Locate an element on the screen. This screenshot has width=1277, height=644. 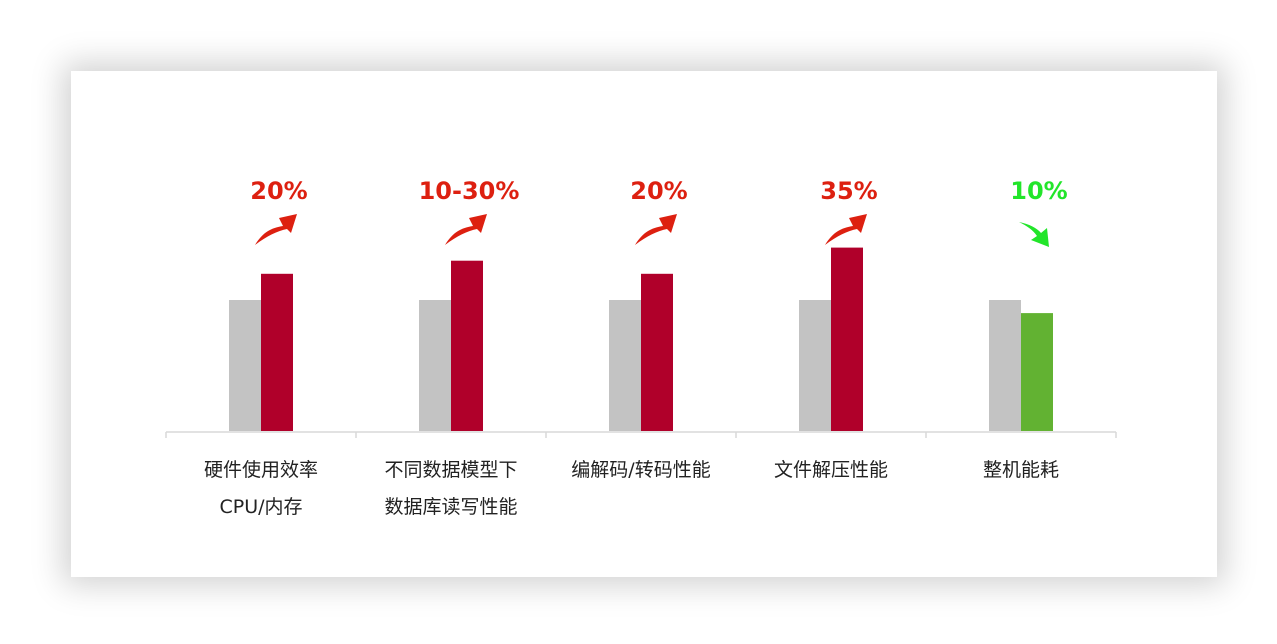
category-label: 编解码/转码性能 is located at coordinates (640, 470).